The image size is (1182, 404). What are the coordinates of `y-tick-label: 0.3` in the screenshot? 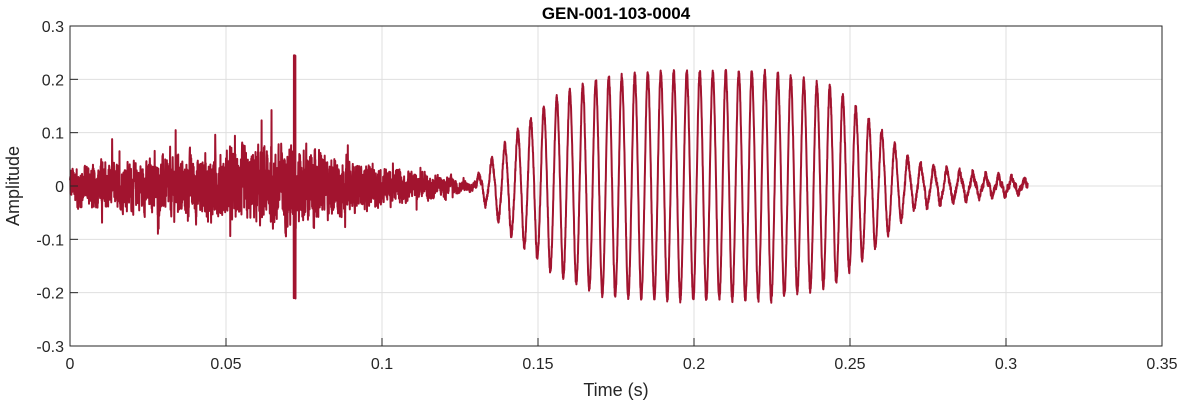 It's located at (53, 27).